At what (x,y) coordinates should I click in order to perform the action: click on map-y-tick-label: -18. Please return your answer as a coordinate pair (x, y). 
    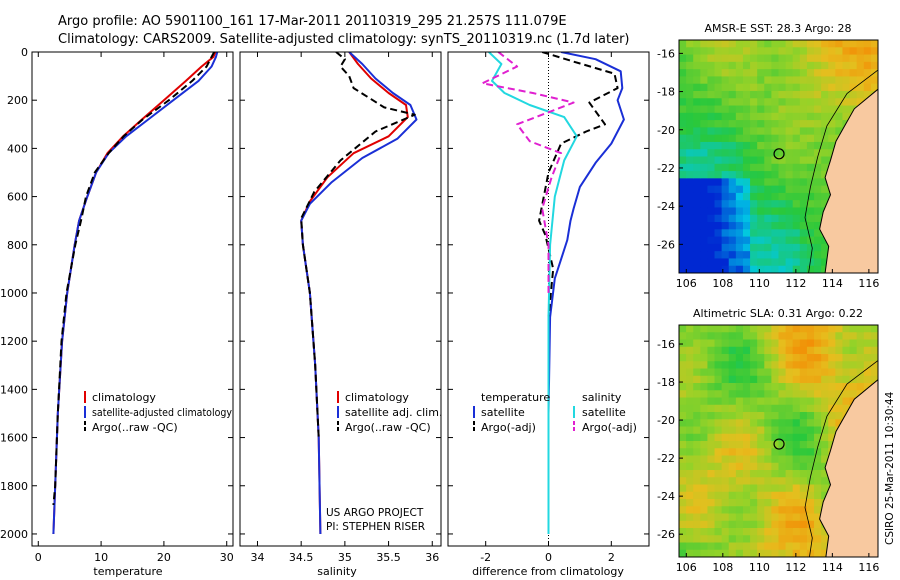
    Looking at the image, I should click on (666, 92).